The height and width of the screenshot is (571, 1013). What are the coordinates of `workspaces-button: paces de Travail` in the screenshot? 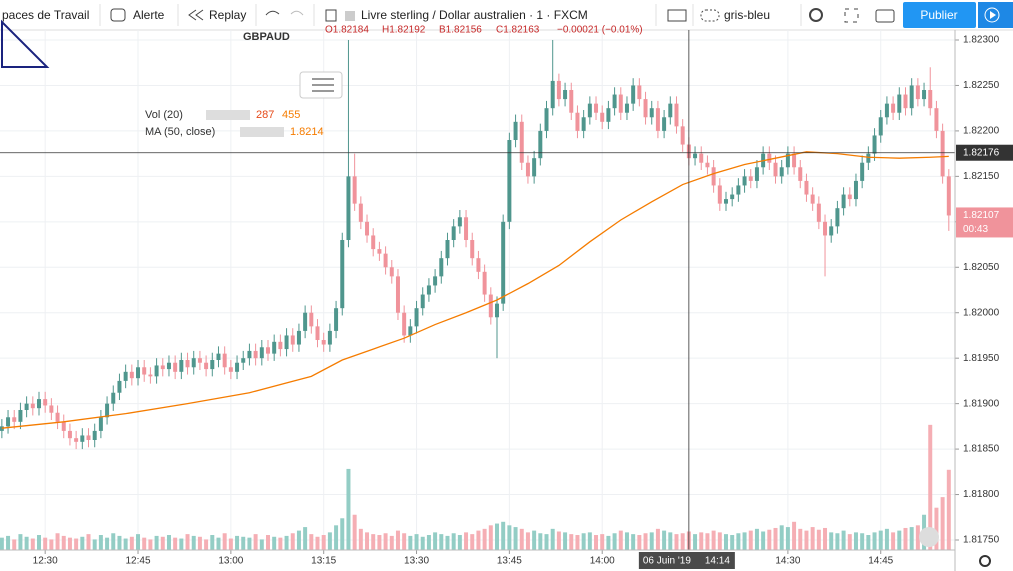 It's located at (45, 15).